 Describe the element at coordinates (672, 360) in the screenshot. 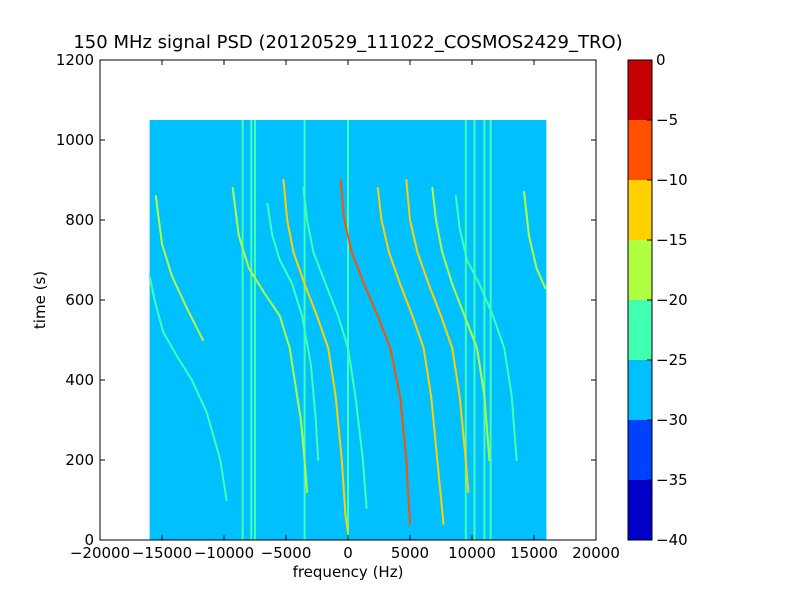

I see `colorbar-tick-label: −25` at that location.